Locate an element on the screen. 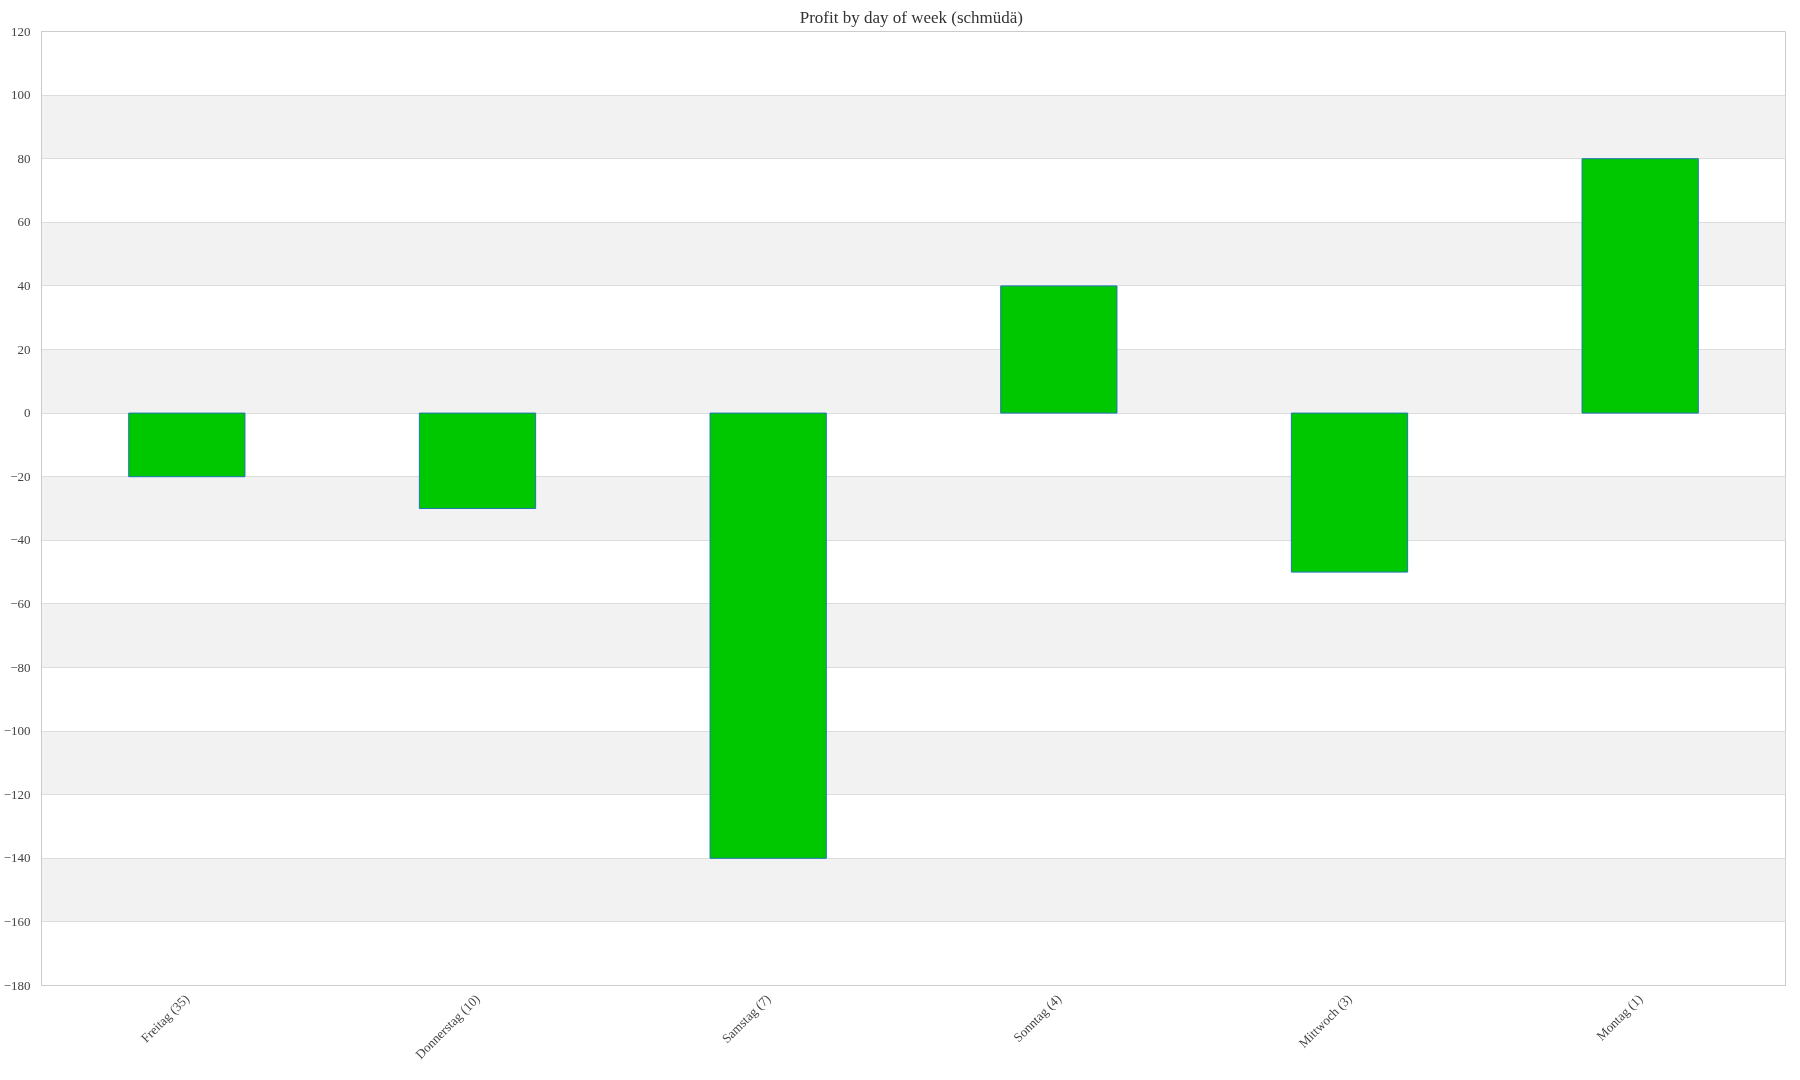 This screenshot has width=1800, height=1080. y-tick-label: −120 is located at coordinates (17, 794).